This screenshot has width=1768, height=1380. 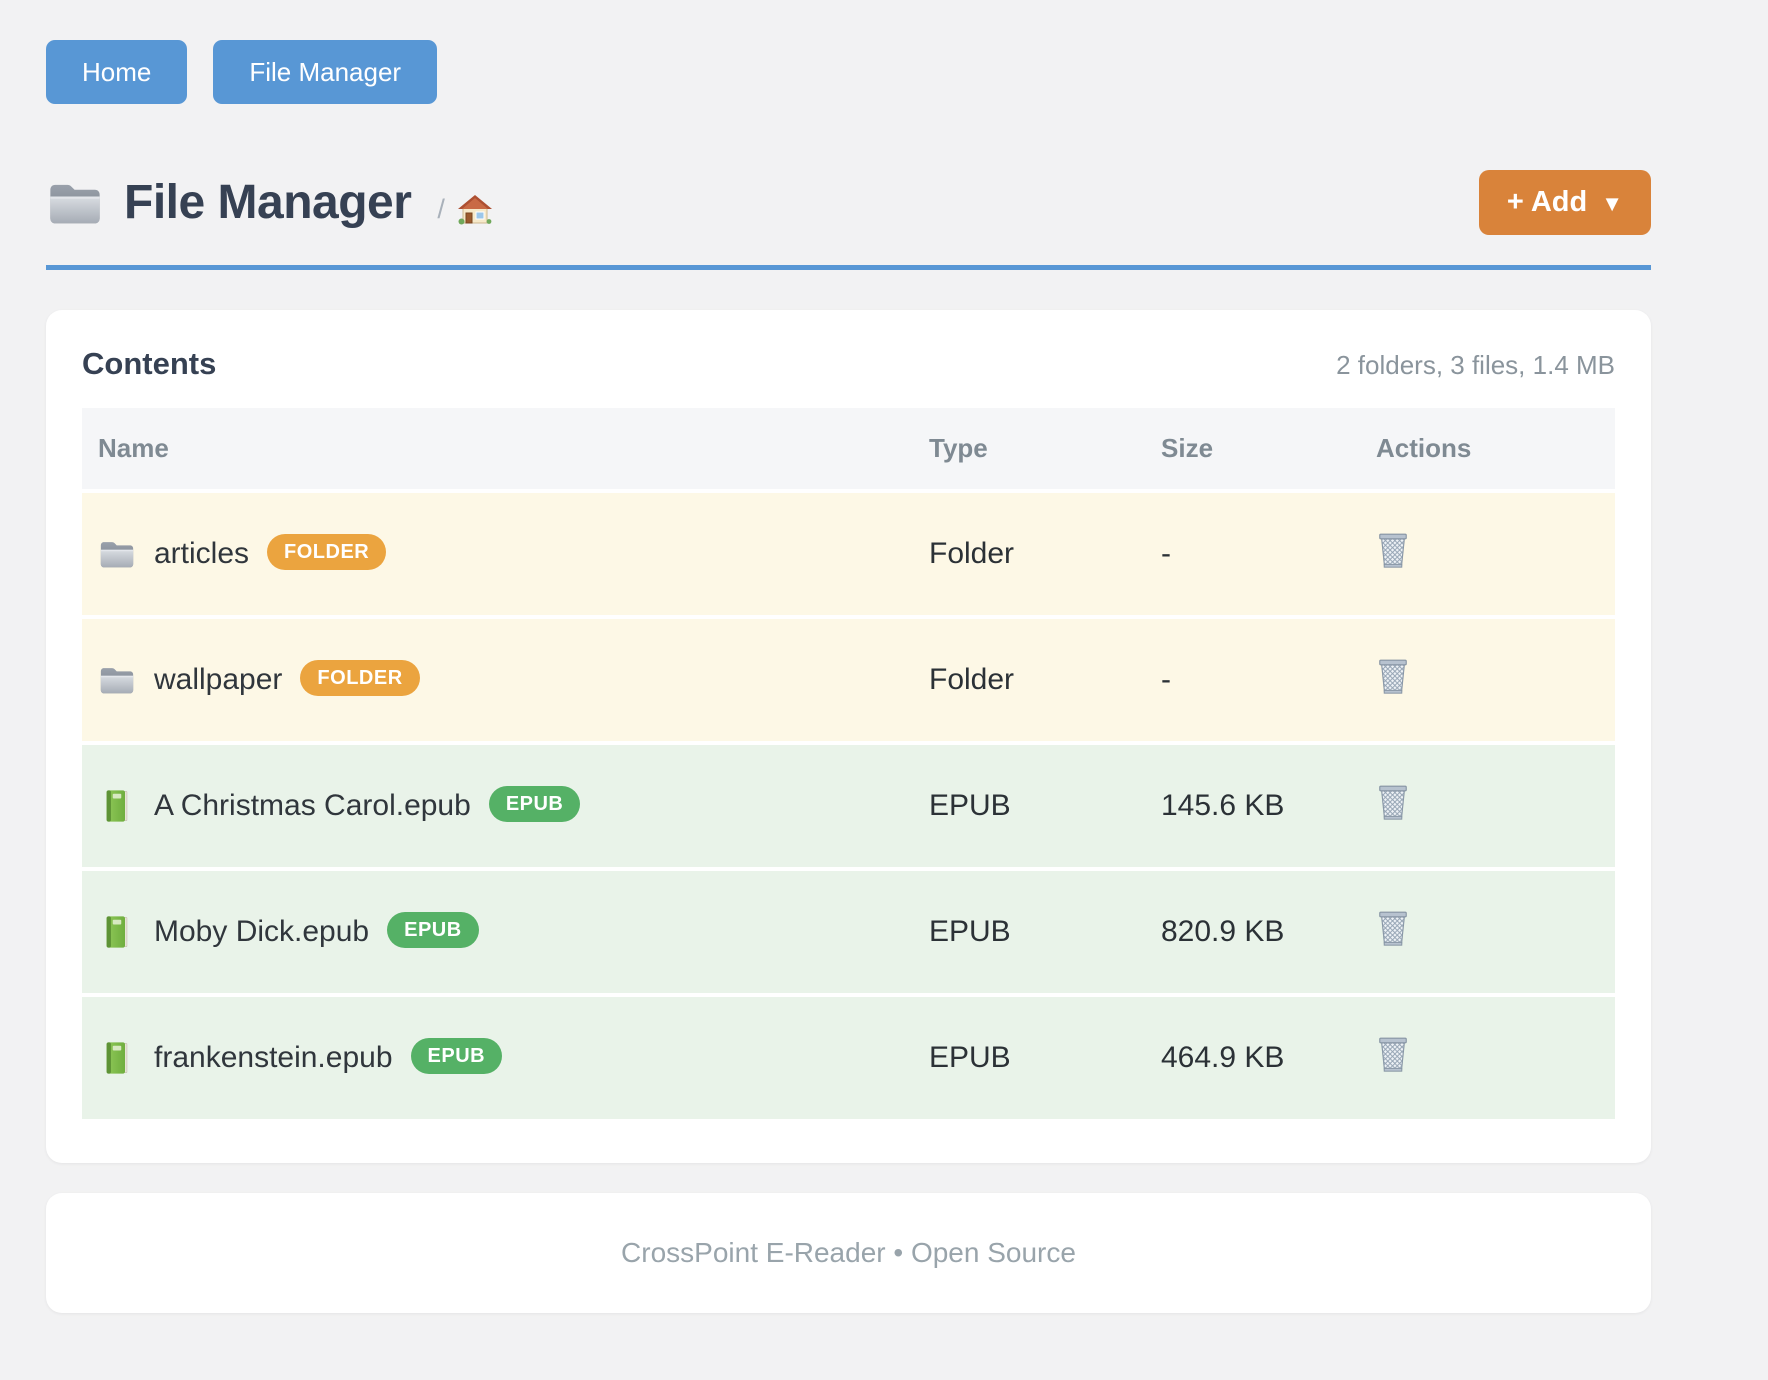 What do you see at coordinates (1252, 933) in the screenshot?
I see `file-size: 820.9 KB` at bounding box center [1252, 933].